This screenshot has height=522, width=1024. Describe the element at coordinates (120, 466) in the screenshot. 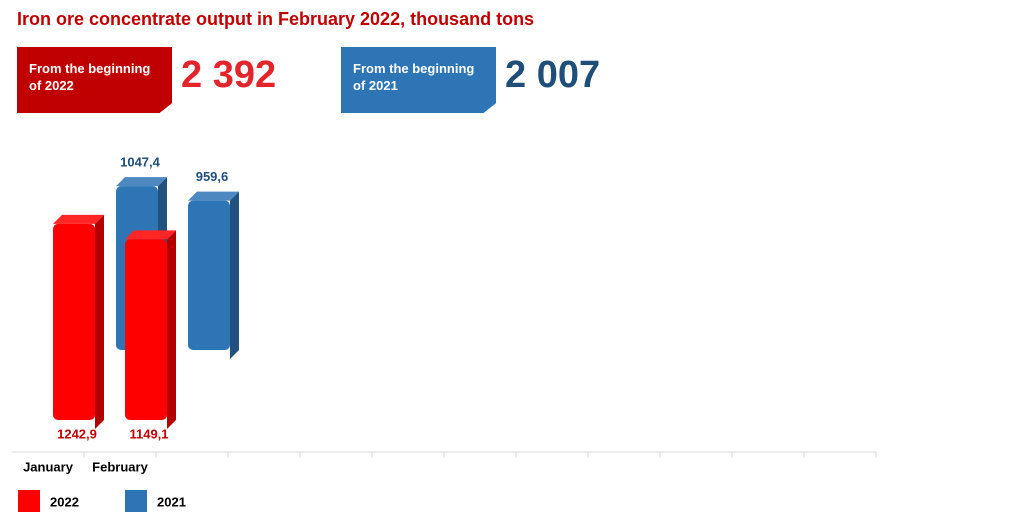

I see `x-tick-label: February` at that location.